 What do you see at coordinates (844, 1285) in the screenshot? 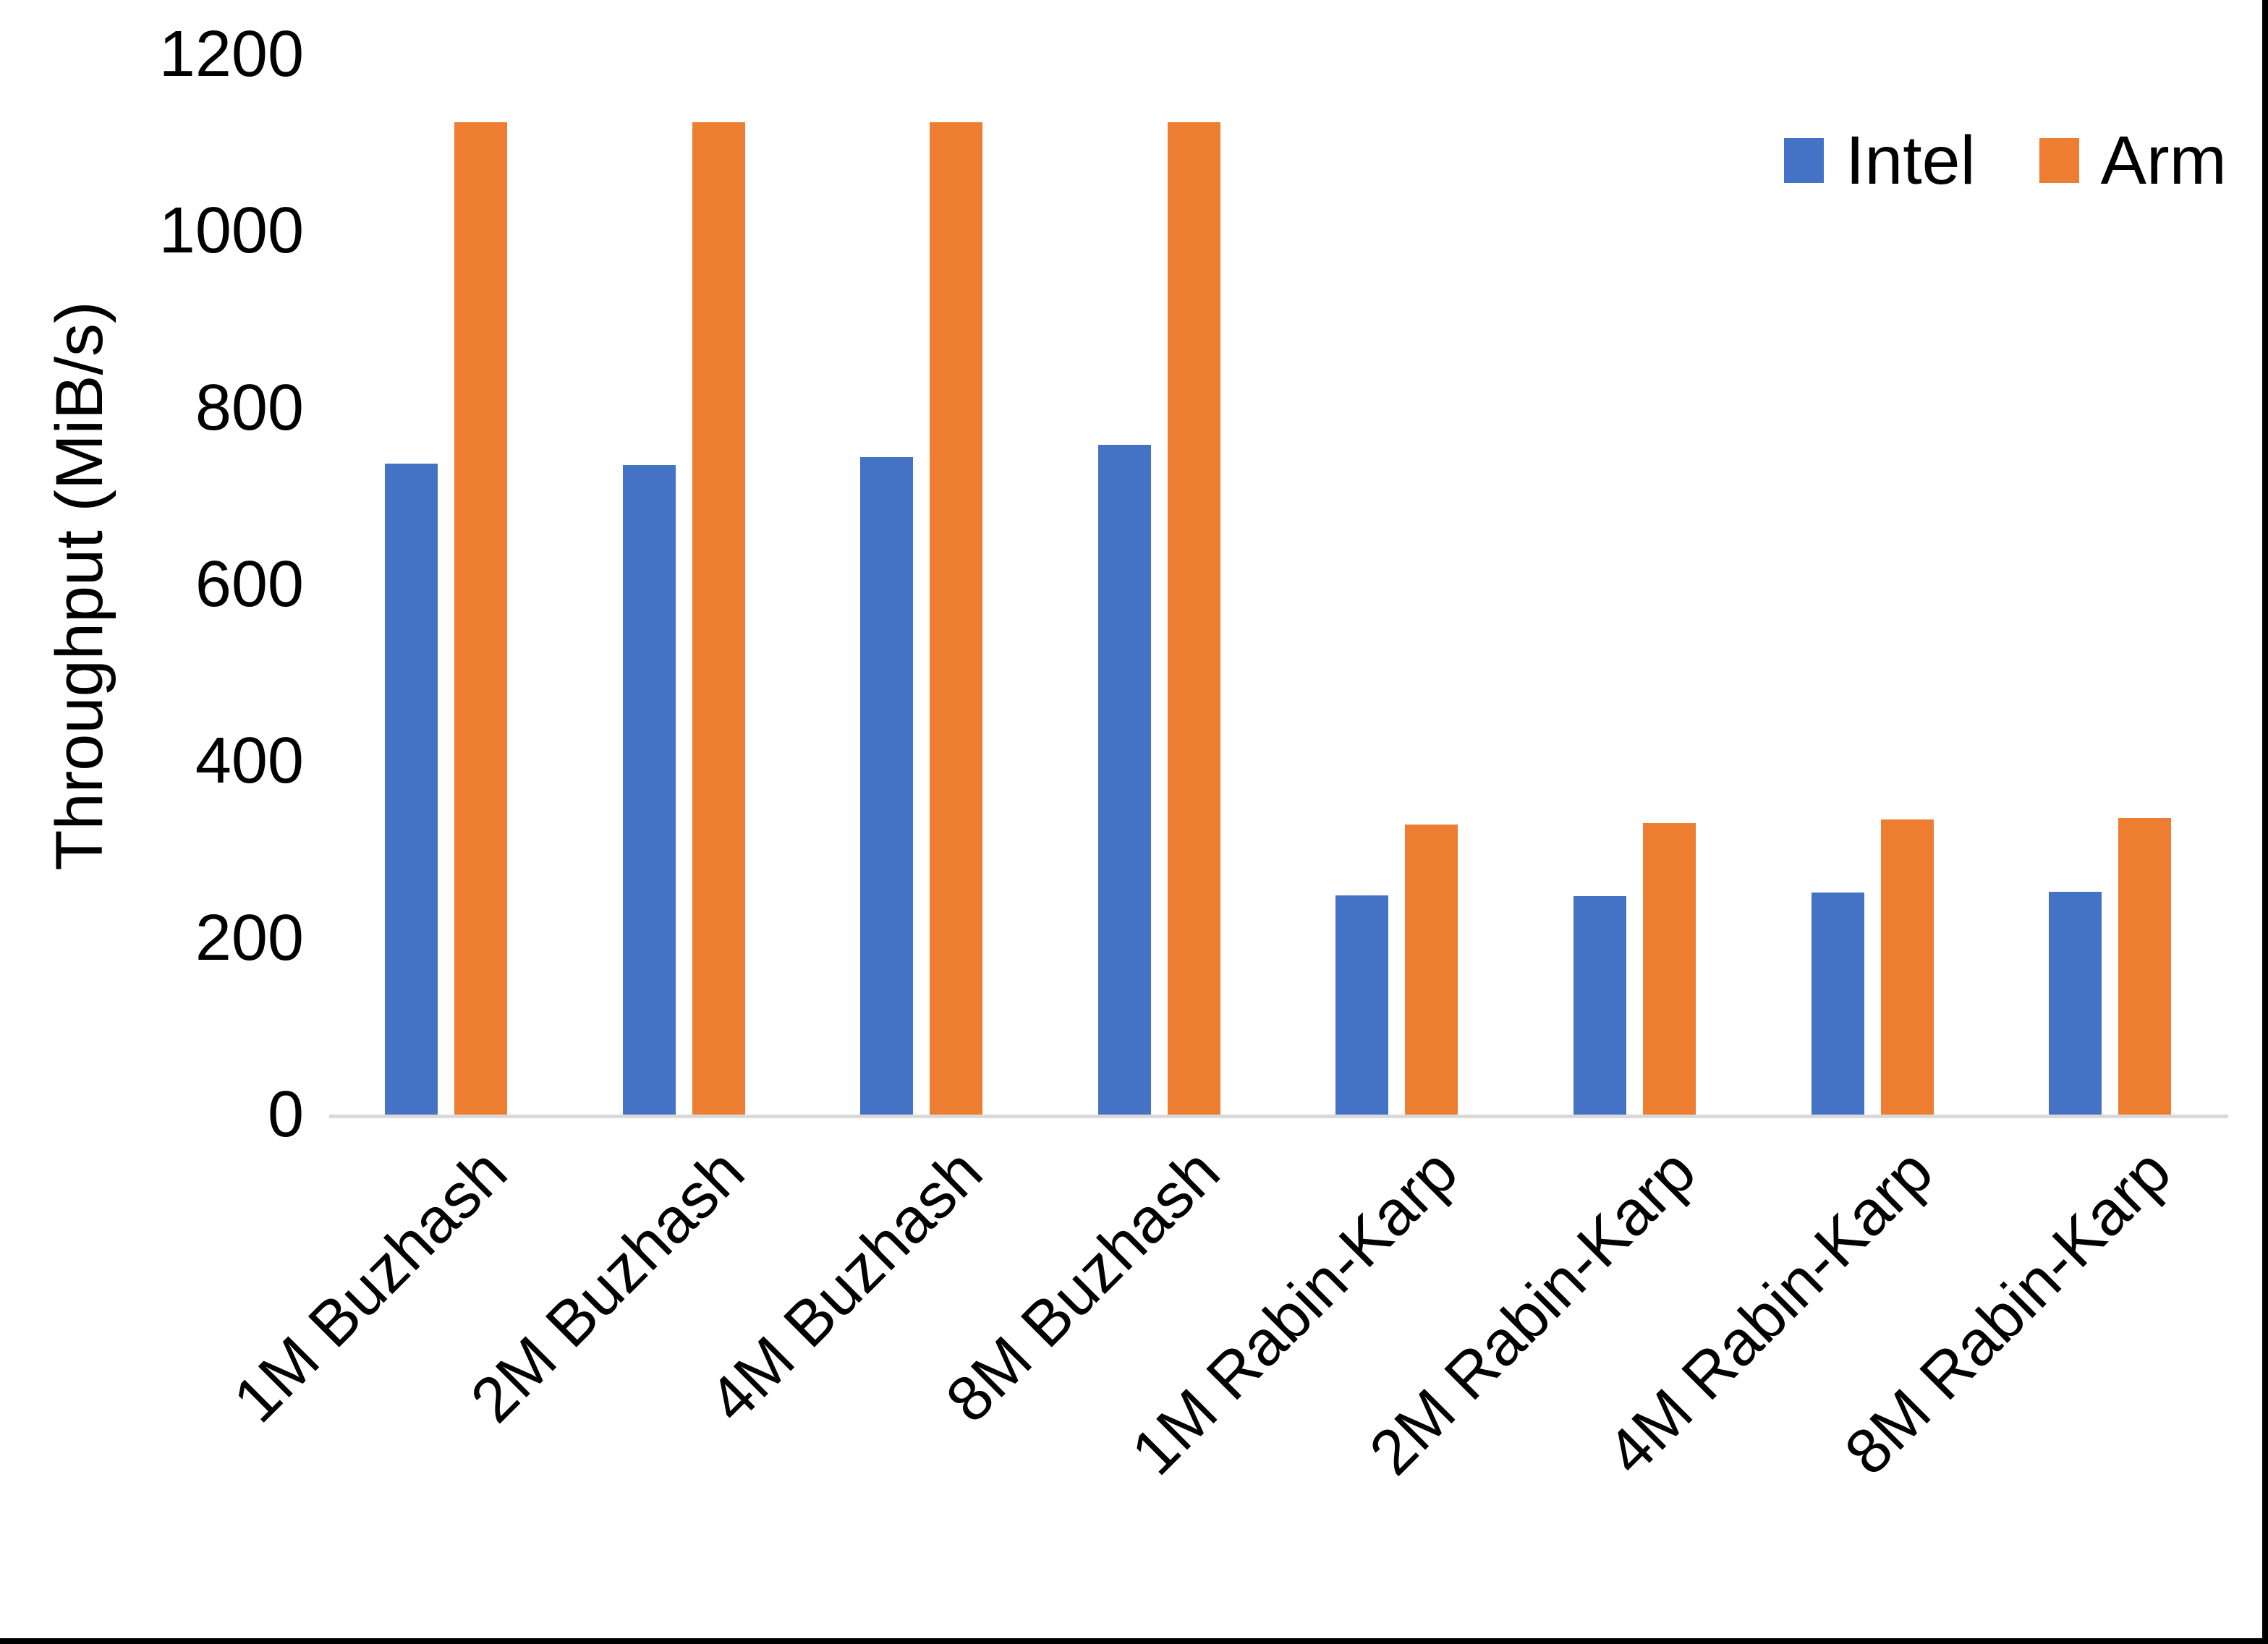
I see `x-category-label-4m-buzhash: 4M Buzhash` at bounding box center [844, 1285].